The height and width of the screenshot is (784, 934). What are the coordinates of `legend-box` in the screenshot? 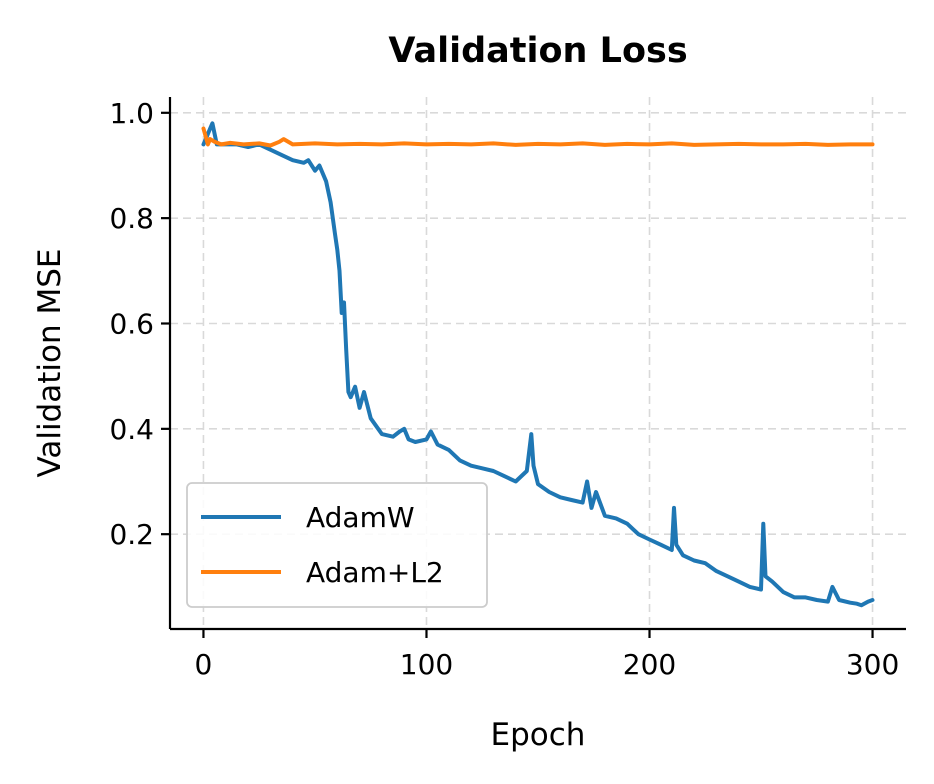 It's located at (337, 545).